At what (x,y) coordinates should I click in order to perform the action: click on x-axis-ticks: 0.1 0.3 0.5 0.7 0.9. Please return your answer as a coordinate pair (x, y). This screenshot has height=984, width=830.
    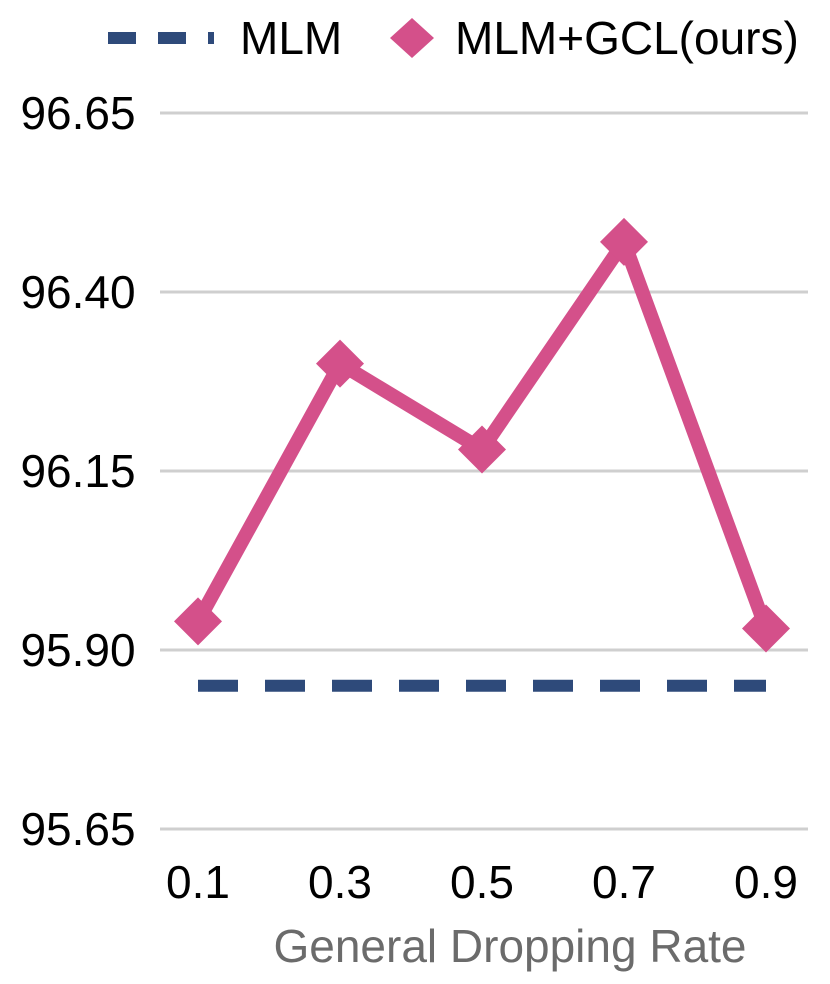
    Looking at the image, I should click on (482, 882).